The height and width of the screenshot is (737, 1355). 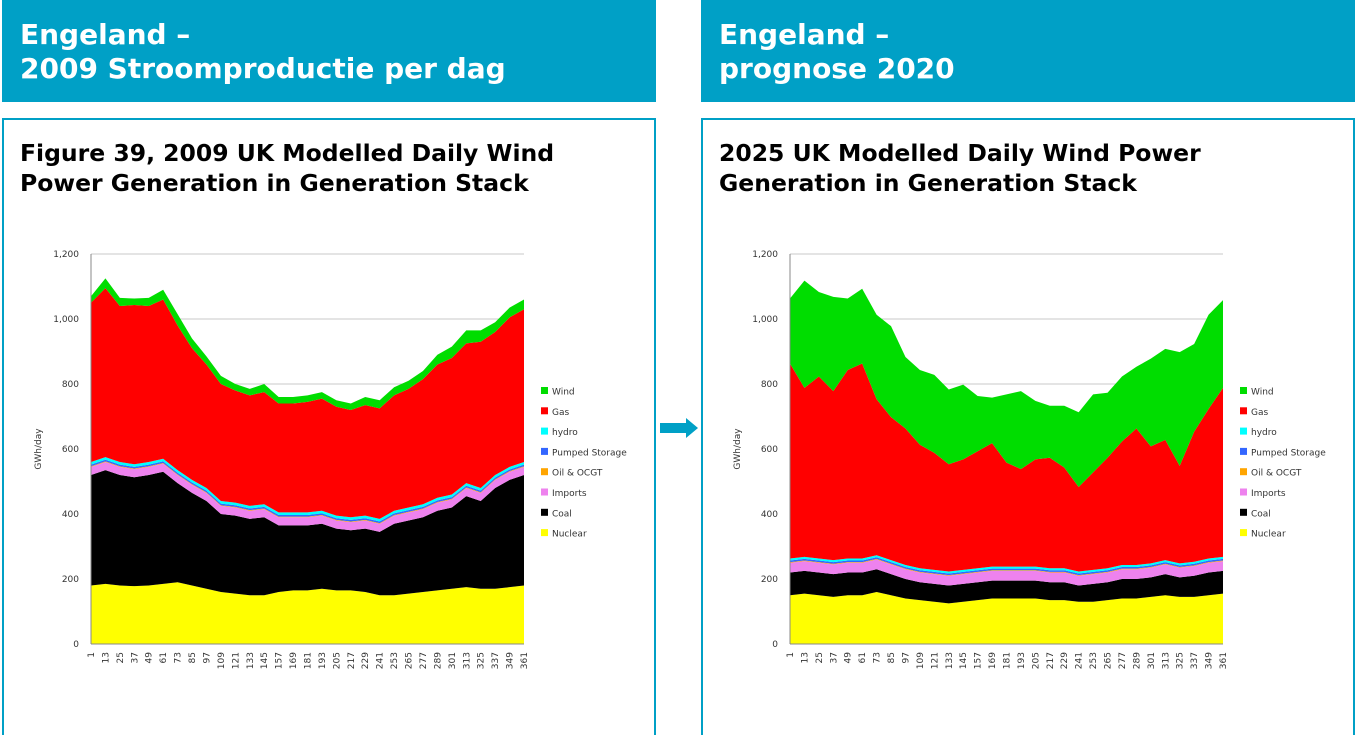 I want to click on legend-item: Gas, so click(x=1259, y=413).